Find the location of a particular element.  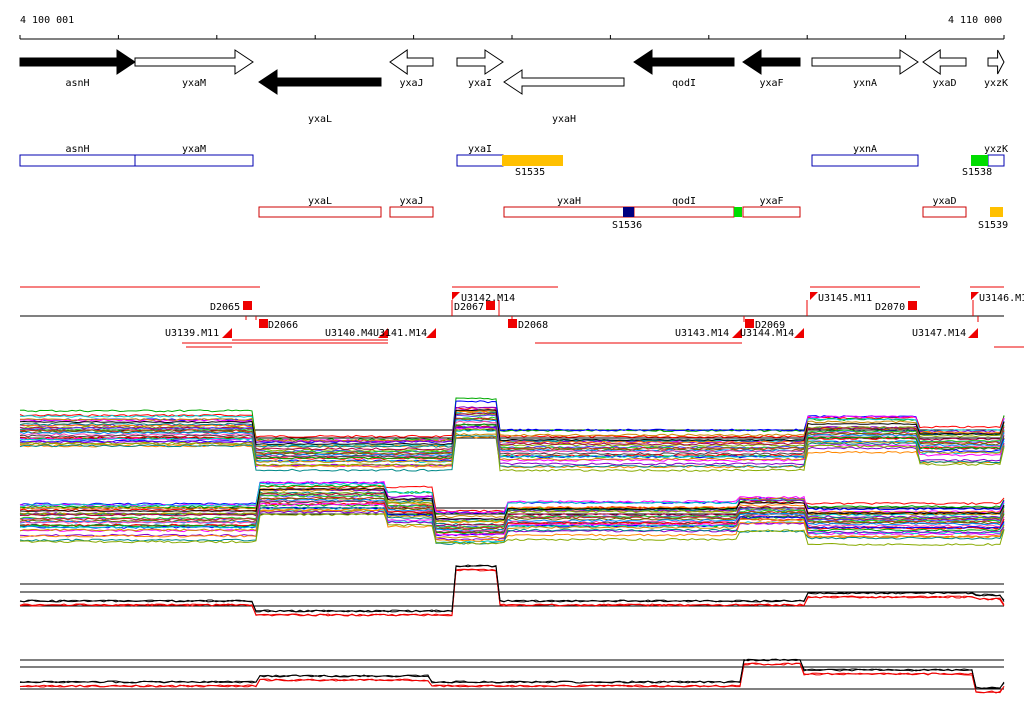

probe-label-d2068: D2068 is located at coordinates (533, 325).